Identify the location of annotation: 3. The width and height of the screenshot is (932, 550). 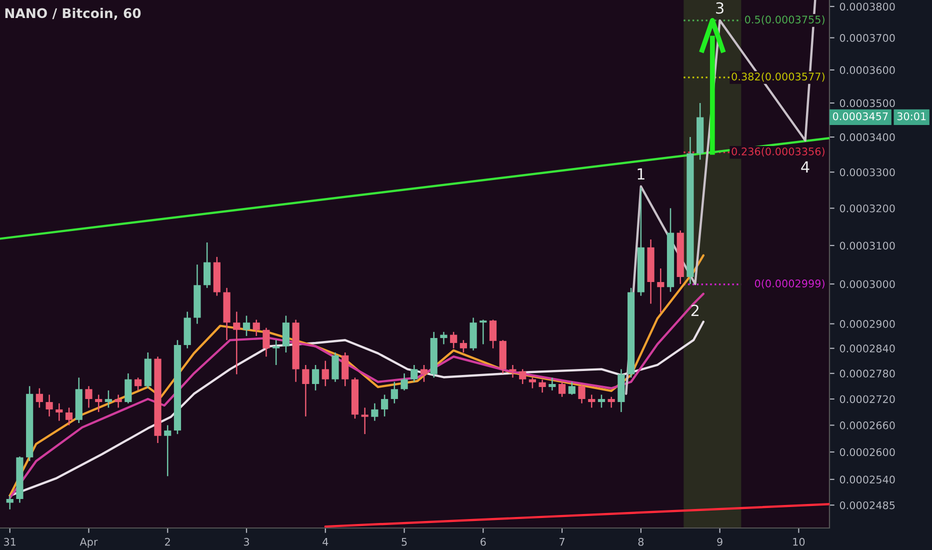
(720, 8).